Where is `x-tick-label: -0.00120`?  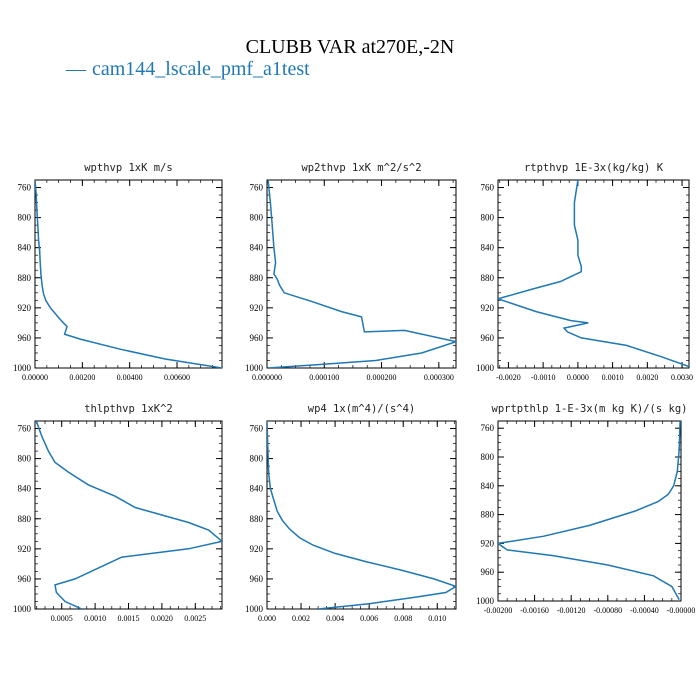 x-tick-label: -0.00120 is located at coordinates (571, 610).